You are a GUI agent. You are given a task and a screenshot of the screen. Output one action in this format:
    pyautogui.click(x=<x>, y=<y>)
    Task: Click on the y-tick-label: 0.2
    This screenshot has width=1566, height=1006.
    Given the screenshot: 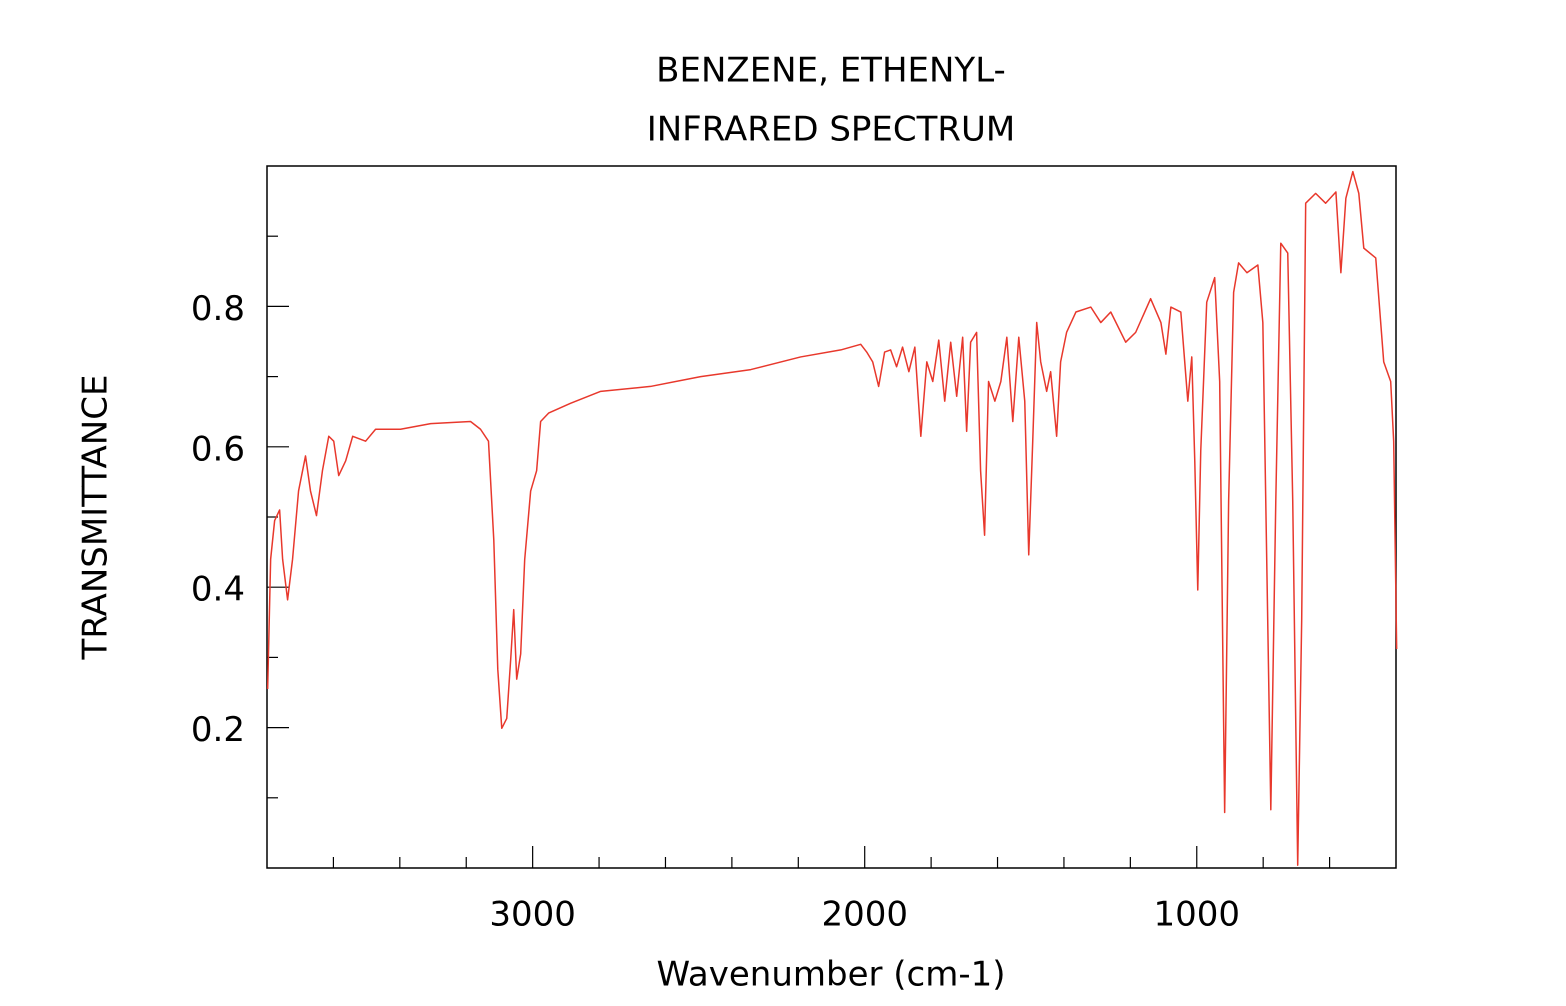 What is the action you would take?
    pyautogui.click(x=218, y=730)
    